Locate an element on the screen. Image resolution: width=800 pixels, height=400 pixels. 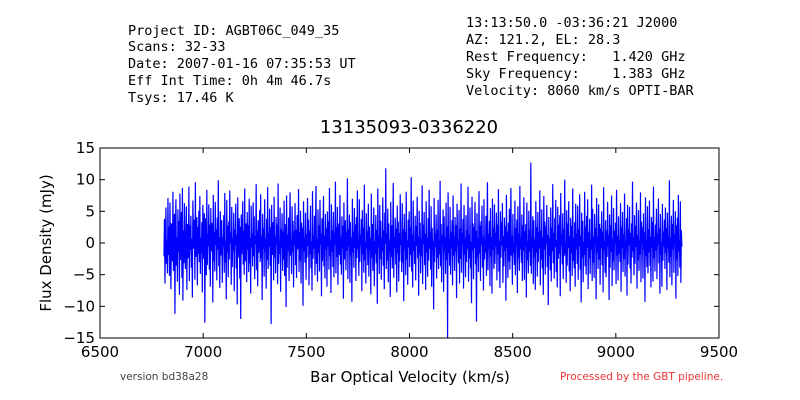
x-axis-label: Bar Optical Velocity (km/s) is located at coordinates (410, 377).